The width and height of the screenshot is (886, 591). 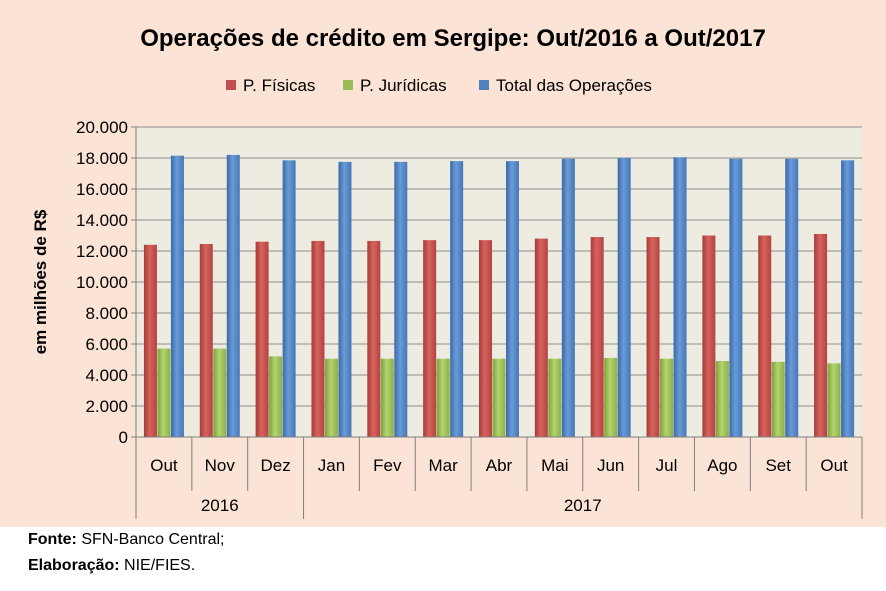 I want to click on source-line: Fonte: SFN-Banco Central;, so click(x=126, y=540).